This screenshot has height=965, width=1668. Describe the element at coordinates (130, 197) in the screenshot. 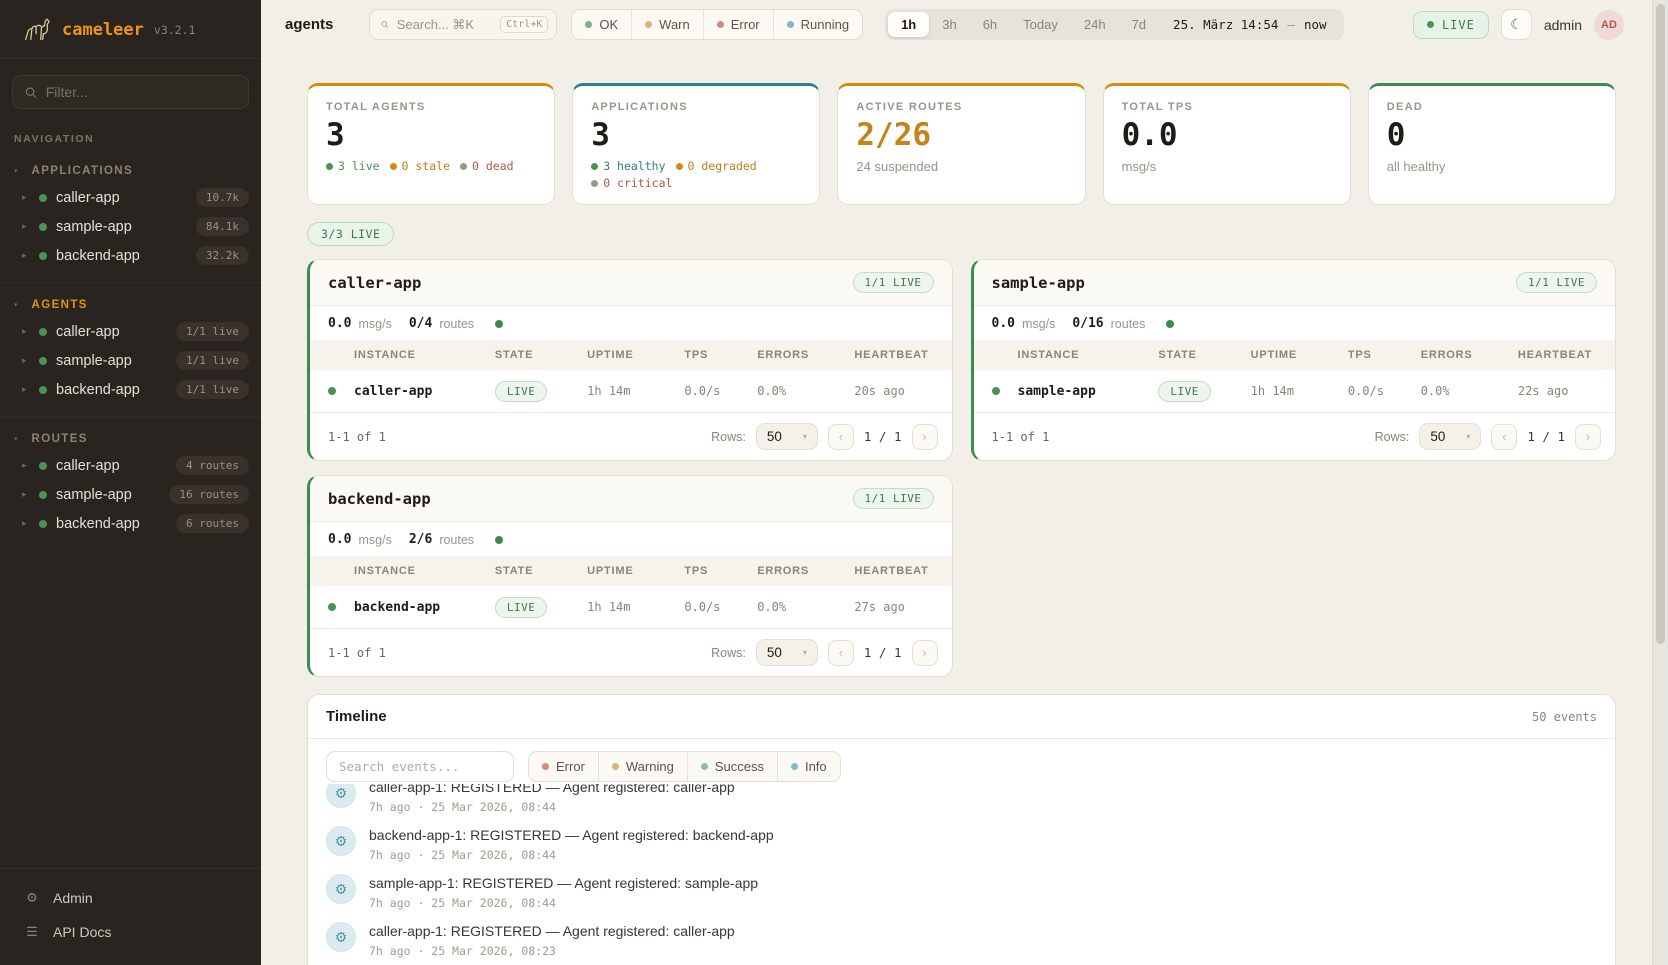

I see `sidebar-item-caller-app: ▸ caller-app 10.7k` at that location.